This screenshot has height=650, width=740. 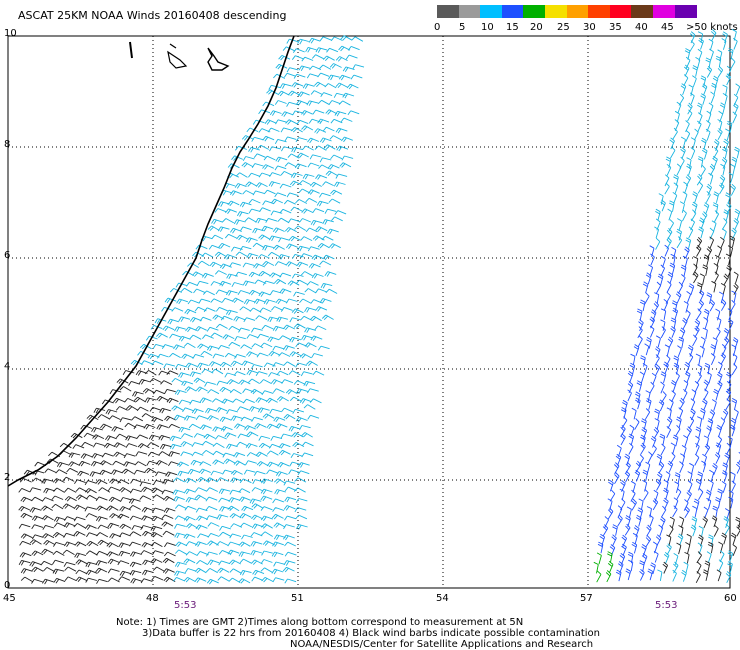 What do you see at coordinates (667, 27) in the screenshot?
I see `legend-label: 45` at bounding box center [667, 27].